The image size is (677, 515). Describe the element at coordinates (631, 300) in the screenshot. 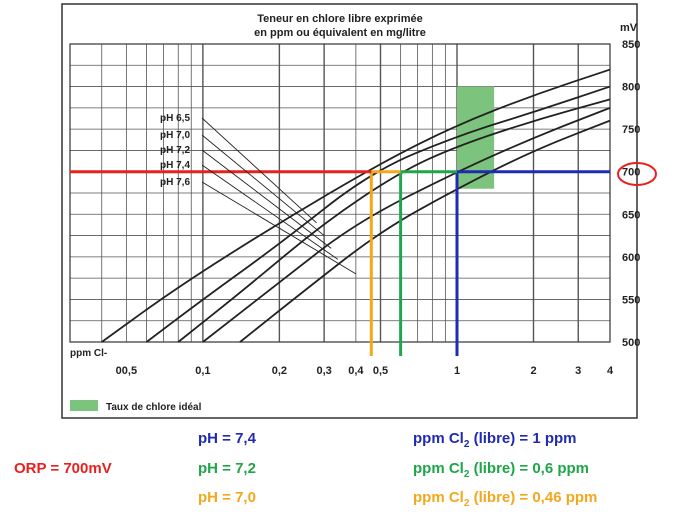

I see `y-tick-label: 550` at that location.